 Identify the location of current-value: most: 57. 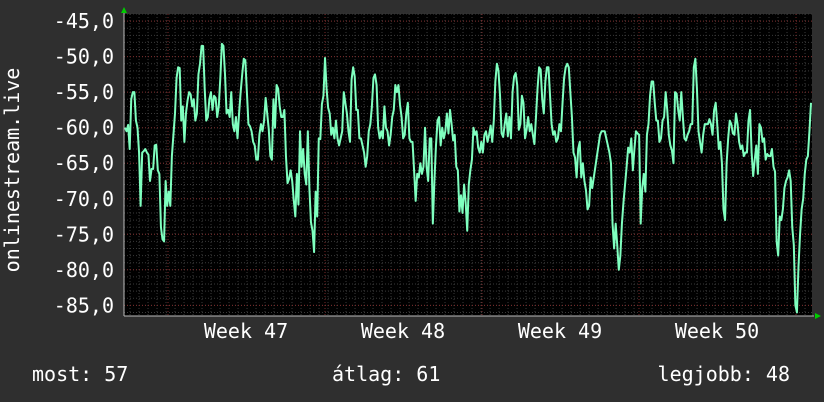
(80, 374).